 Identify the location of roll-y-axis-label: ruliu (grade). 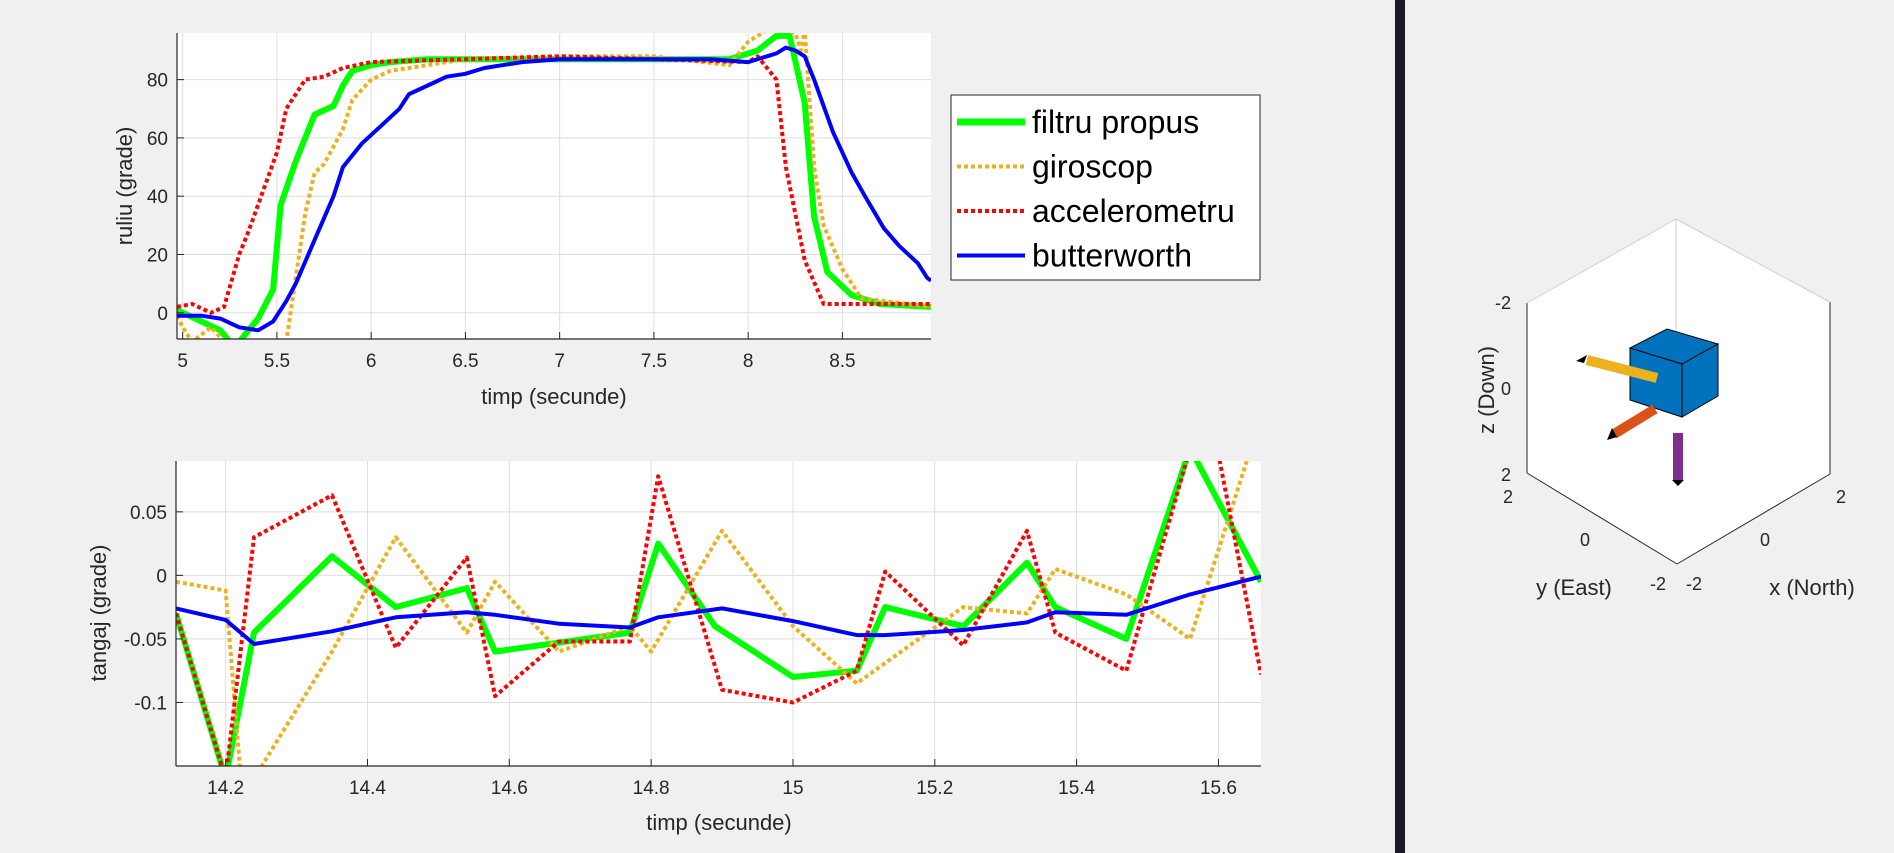
(124, 186).